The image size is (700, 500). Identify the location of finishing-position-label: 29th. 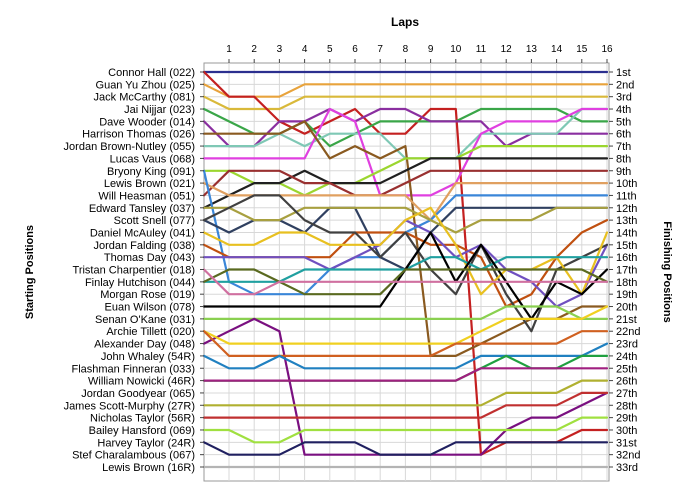
(626, 419).